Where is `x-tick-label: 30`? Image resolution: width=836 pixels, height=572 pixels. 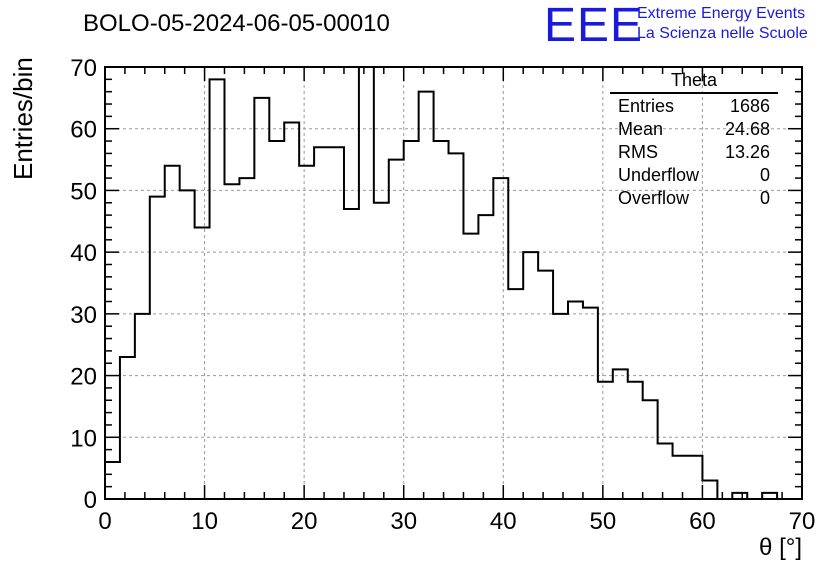
x-tick-label: 30 is located at coordinates (403, 521).